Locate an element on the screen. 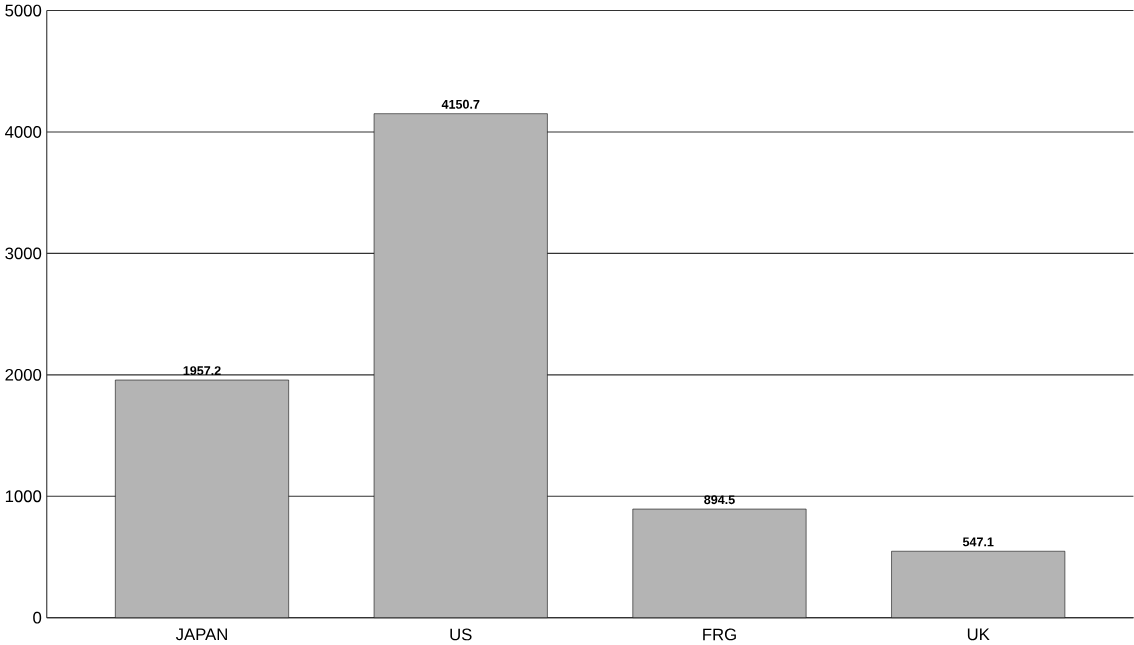  y-tick-label: 2000 is located at coordinates (23, 374).